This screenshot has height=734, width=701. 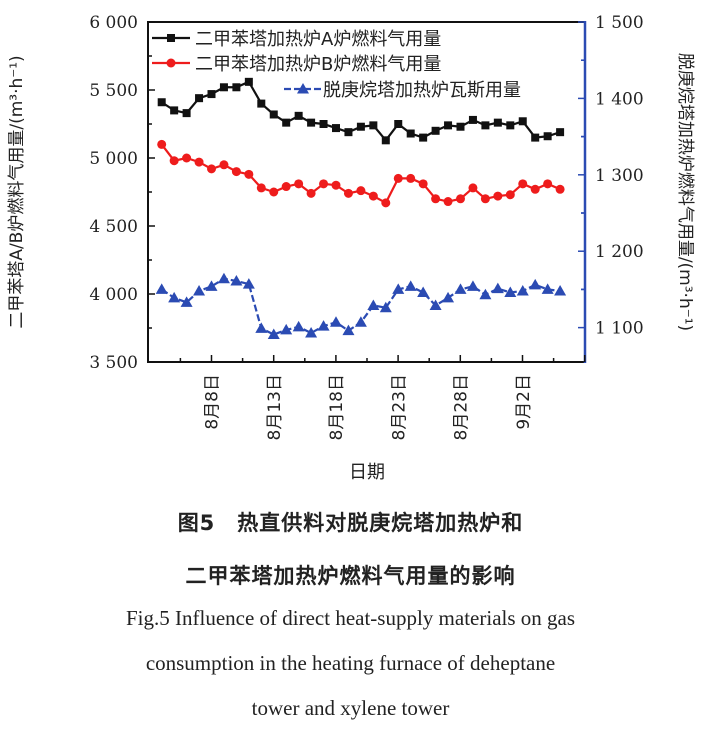 What do you see at coordinates (350, 523) in the screenshot?
I see `caption-cn-line1: 图5 热直供料对脱庚烷塔加热炉和` at bounding box center [350, 523].